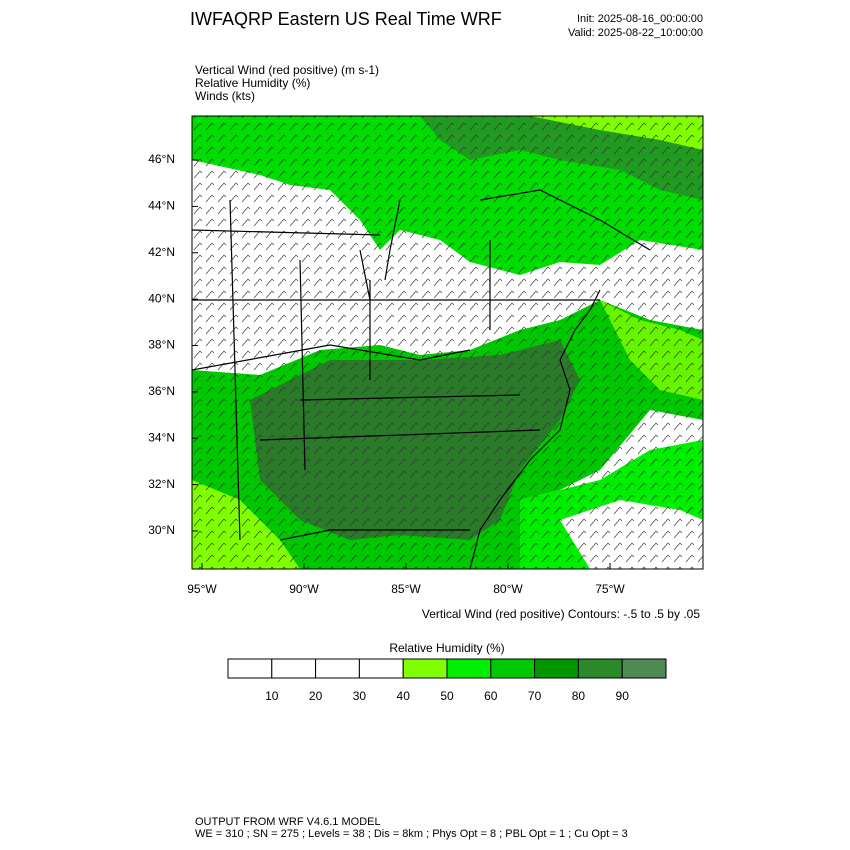 This screenshot has width=850, height=850. What do you see at coordinates (304, 589) in the screenshot?
I see `x-tick-label: 90°W` at bounding box center [304, 589].